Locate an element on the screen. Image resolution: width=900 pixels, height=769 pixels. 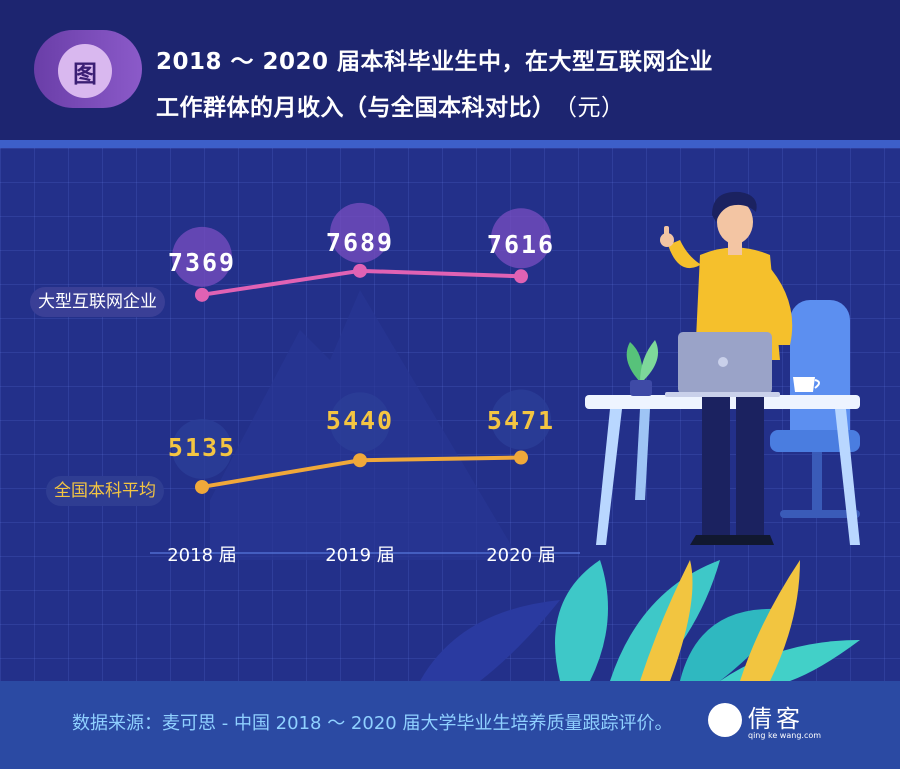
watermark-icon is located at coordinates (725, 720).